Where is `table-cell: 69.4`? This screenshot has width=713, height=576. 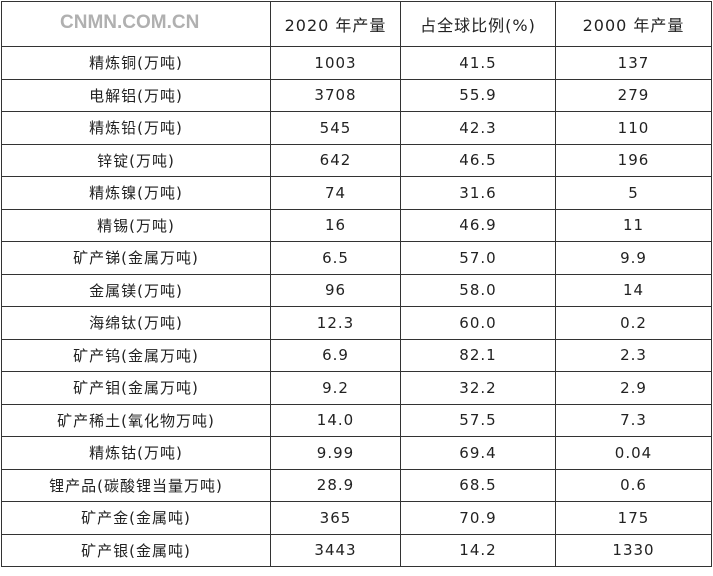
table-cell: 69.4 is located at coordinates (478, 453).